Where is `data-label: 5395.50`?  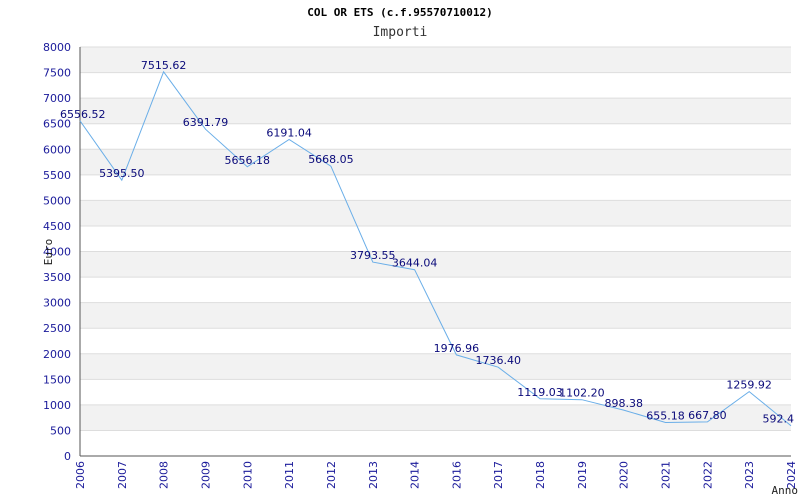 data-label: 5395.50 is located at coordinates (122, 173).